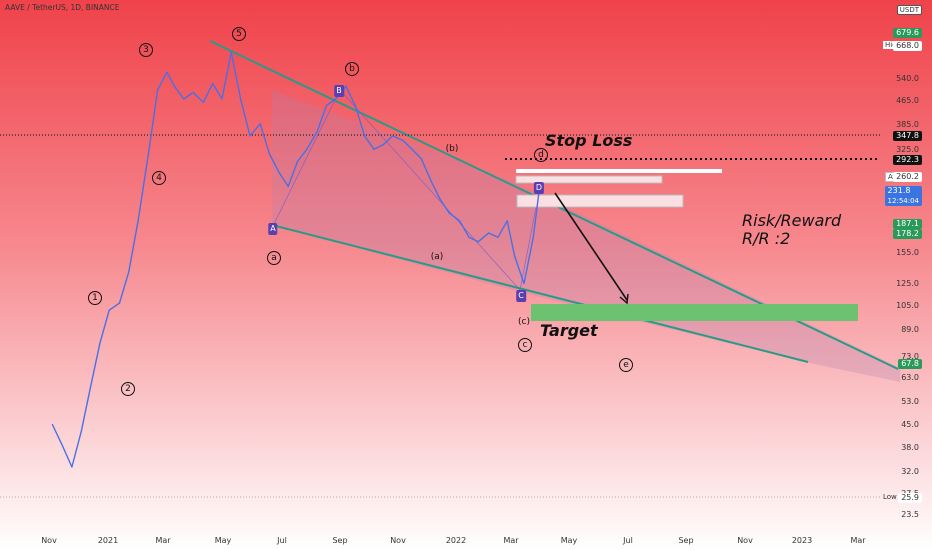  What do you see at coordinates (62, 7) in the screenshot?
I see `symbol-title: AAVE / TetherUS, 1D, BINANCE` at bounding box center [62, 7].